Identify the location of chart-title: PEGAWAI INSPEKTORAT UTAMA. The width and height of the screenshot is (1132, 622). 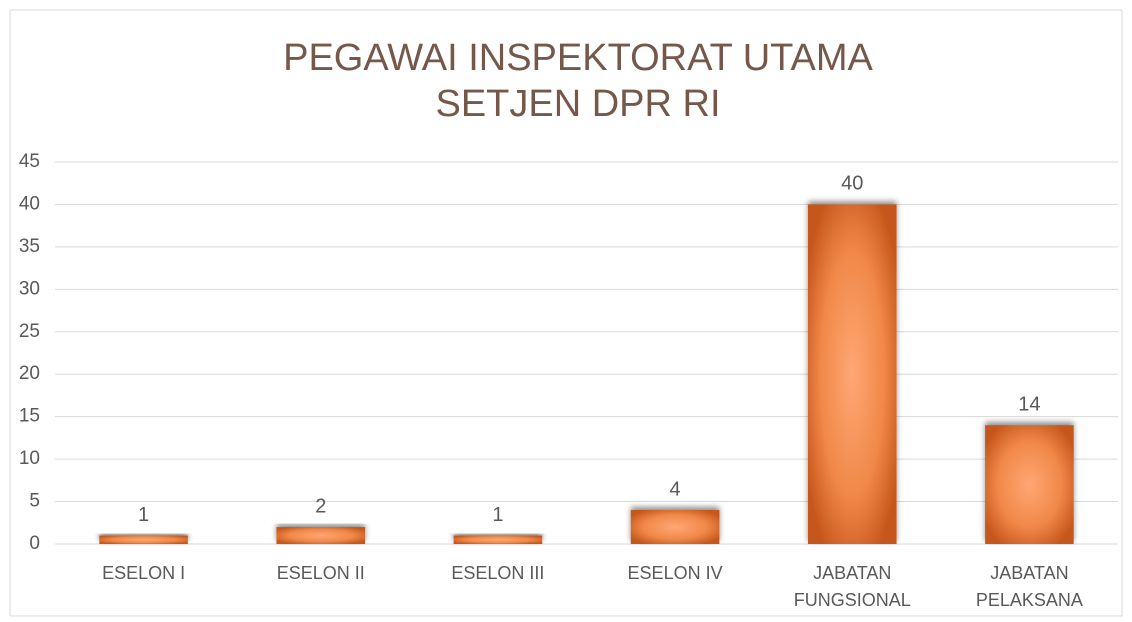
(578, 58).